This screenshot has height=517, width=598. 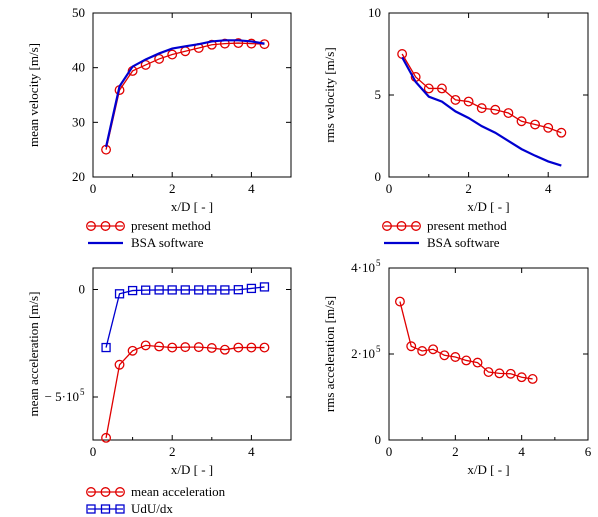 I want to click on legend-label: UdU/dx, so click(x=152, y=508).